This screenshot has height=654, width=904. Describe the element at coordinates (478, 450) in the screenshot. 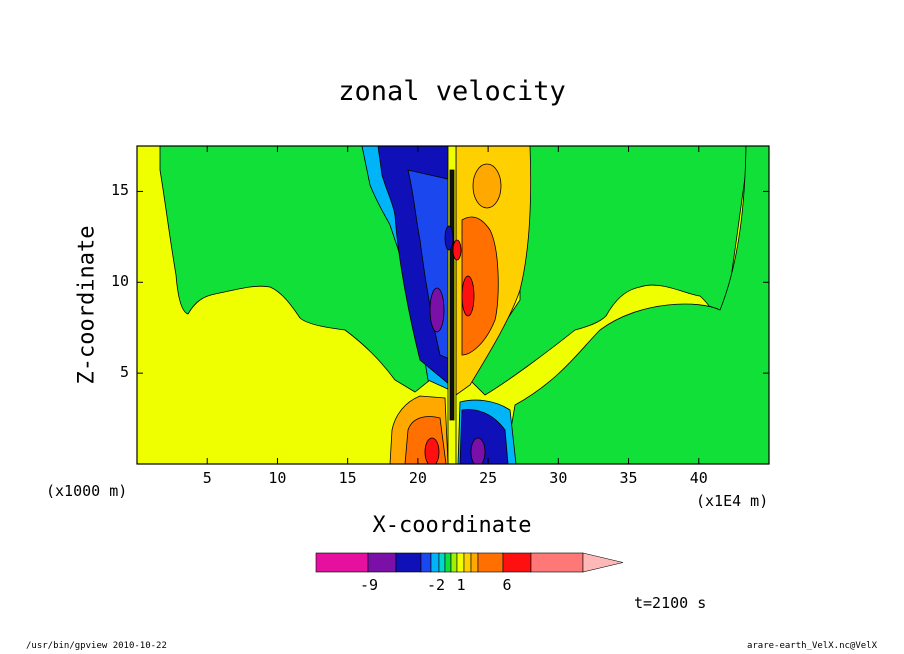

I see `lower-right-violet-core` at that location.